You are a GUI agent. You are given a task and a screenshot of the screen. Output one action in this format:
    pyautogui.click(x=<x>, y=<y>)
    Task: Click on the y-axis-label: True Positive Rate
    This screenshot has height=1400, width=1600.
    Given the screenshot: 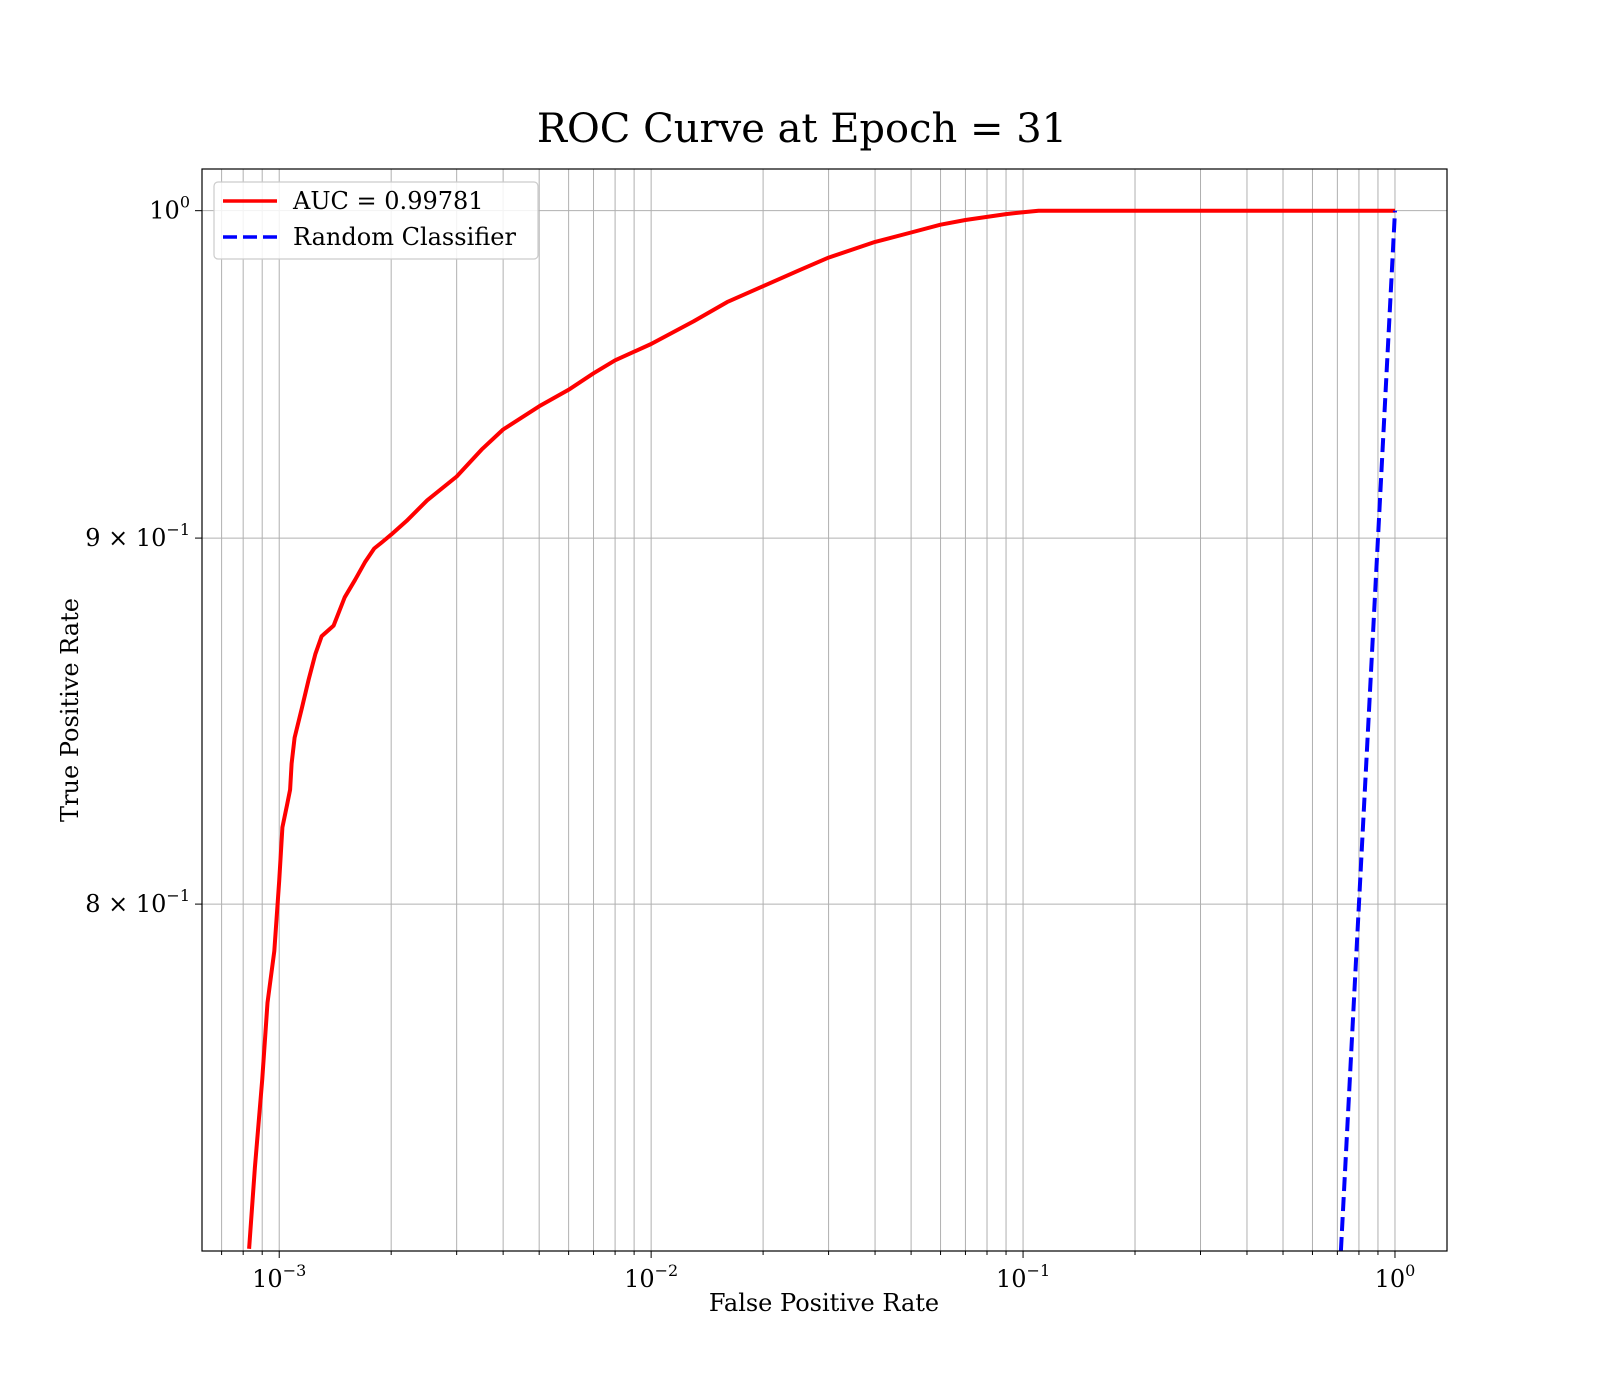 What is the action you would take?
    pyautogui.click(x=70, y=710)
    